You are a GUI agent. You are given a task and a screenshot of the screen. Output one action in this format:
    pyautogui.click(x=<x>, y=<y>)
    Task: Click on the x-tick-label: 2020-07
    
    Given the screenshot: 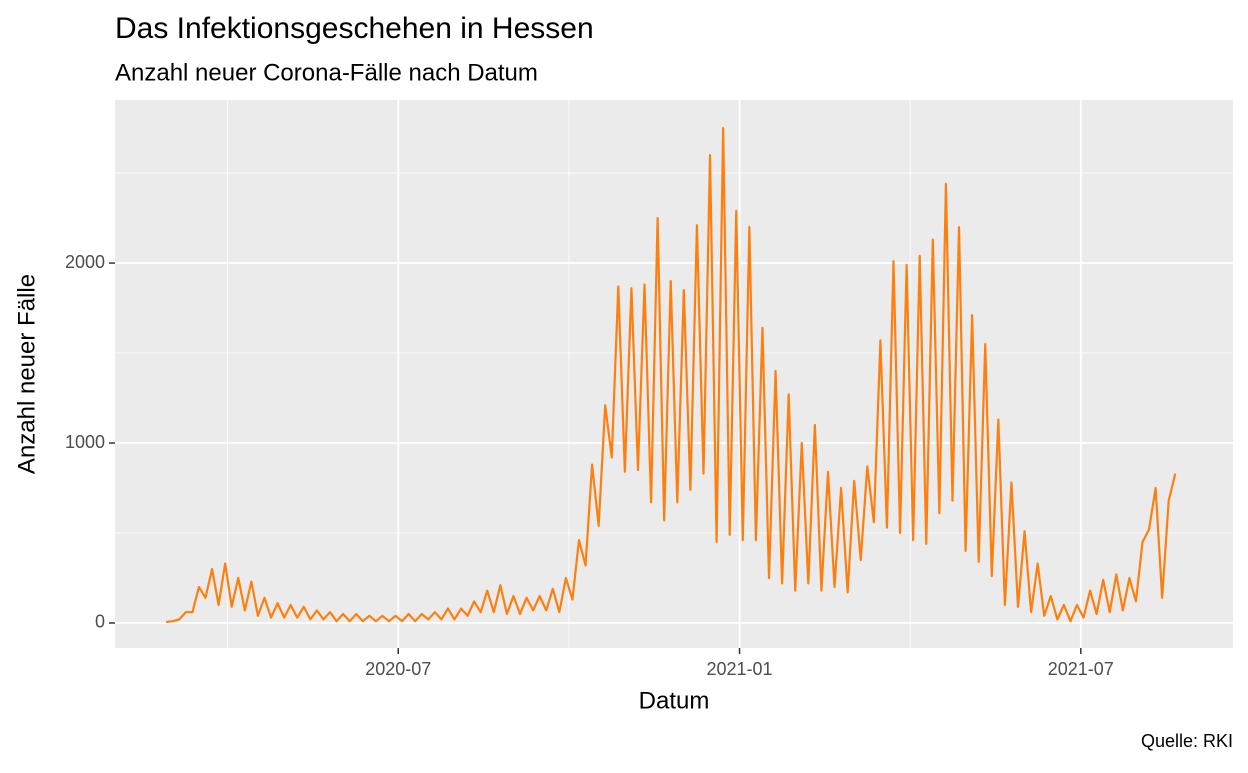 What is the action you would take?
    pyautogui.click(x=398, y=669)
    